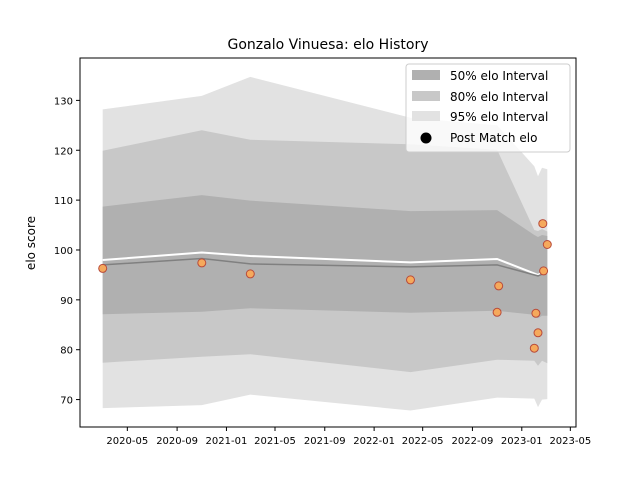  I want to click on chart-title: Gonzalo Vinuesa: elo History, so click(327, 45).